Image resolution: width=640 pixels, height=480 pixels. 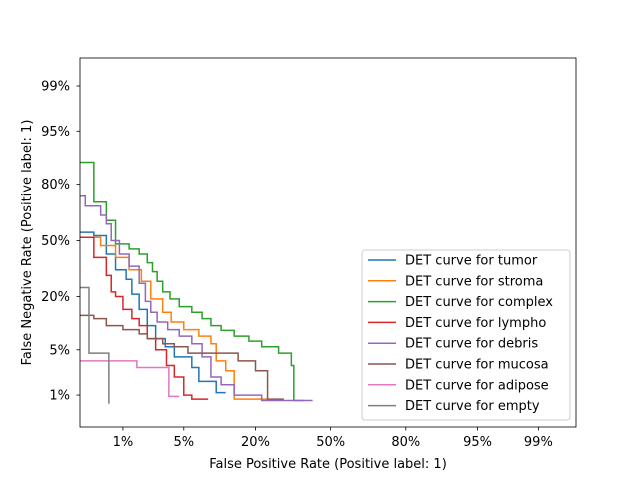 What do you see at coordinates (328, 464) in the screenshot?
I see `x-axis-label: False Positive Rate (Positive label: 1)` at bounding box center [328, 464].